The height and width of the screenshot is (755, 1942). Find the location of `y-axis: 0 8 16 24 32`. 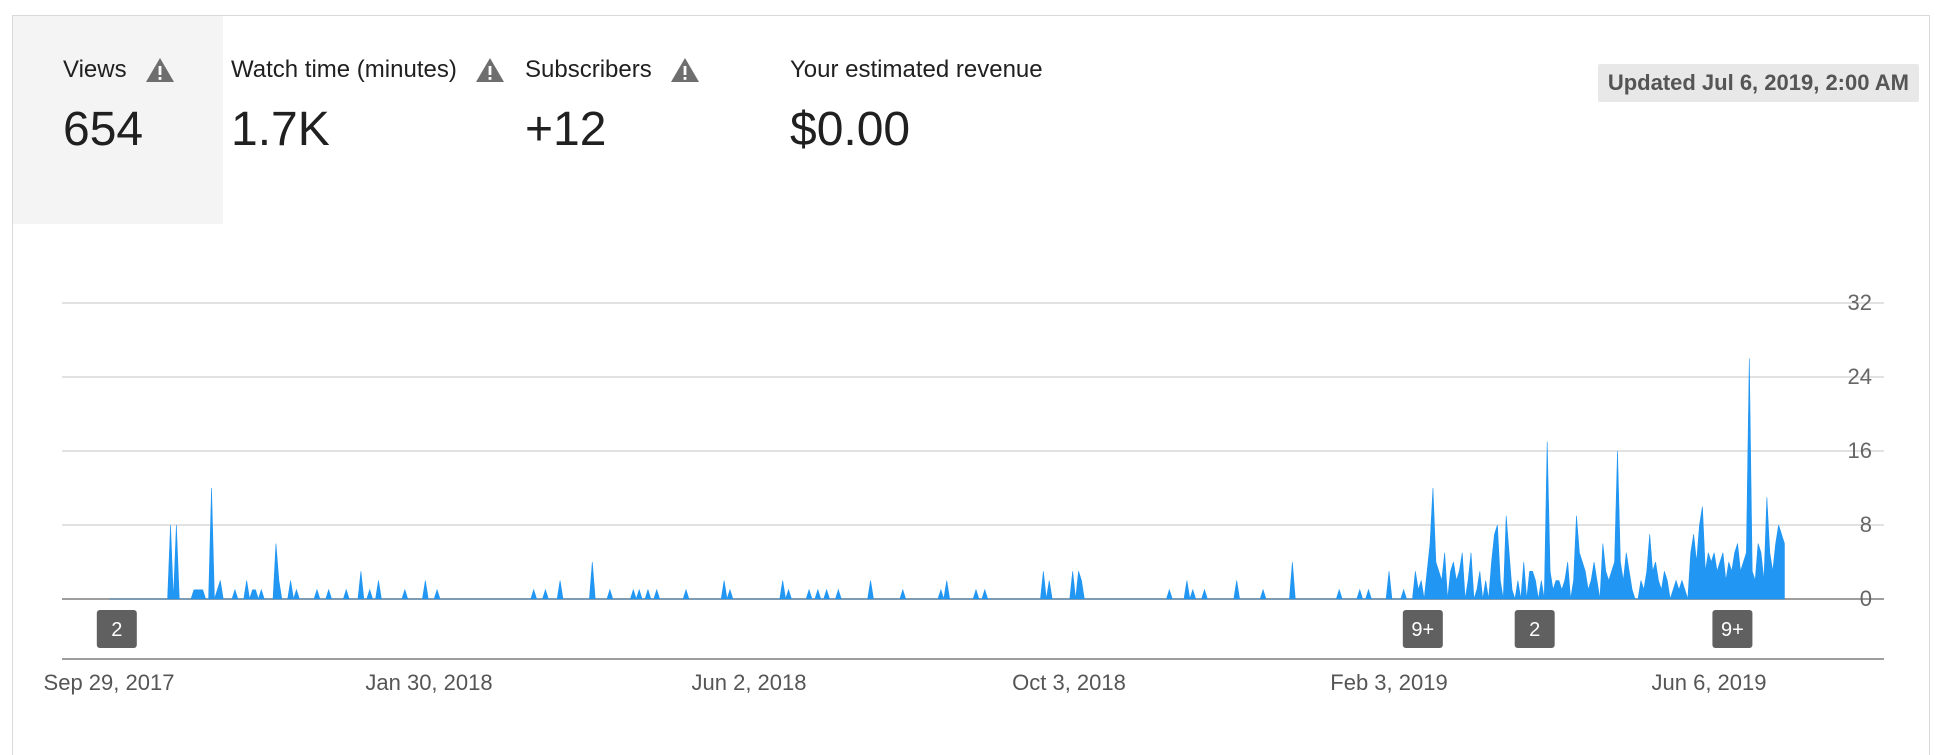

y-axis: 0 8 16 24 32 is located at coordinates (1860, 450).